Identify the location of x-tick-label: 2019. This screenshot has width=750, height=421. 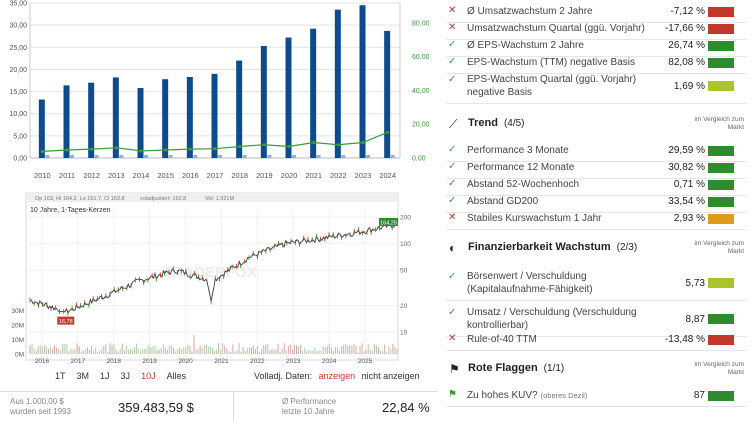
(149, 361).